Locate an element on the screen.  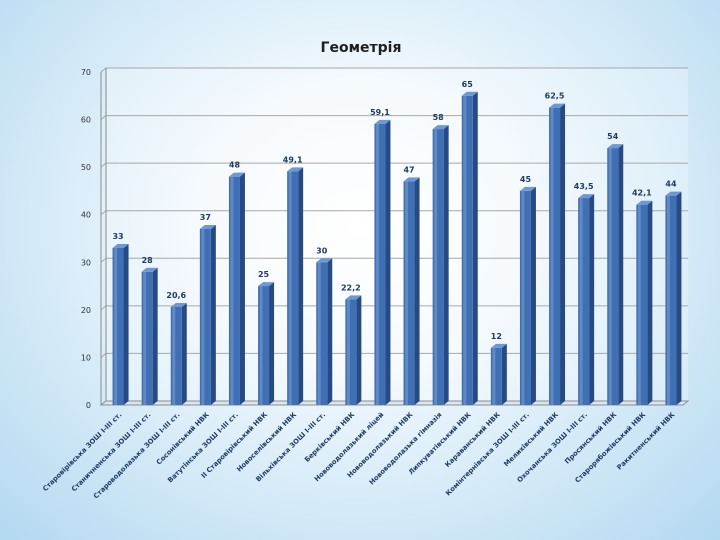
data-label: 43,5 is located at coordinates (584, 186).